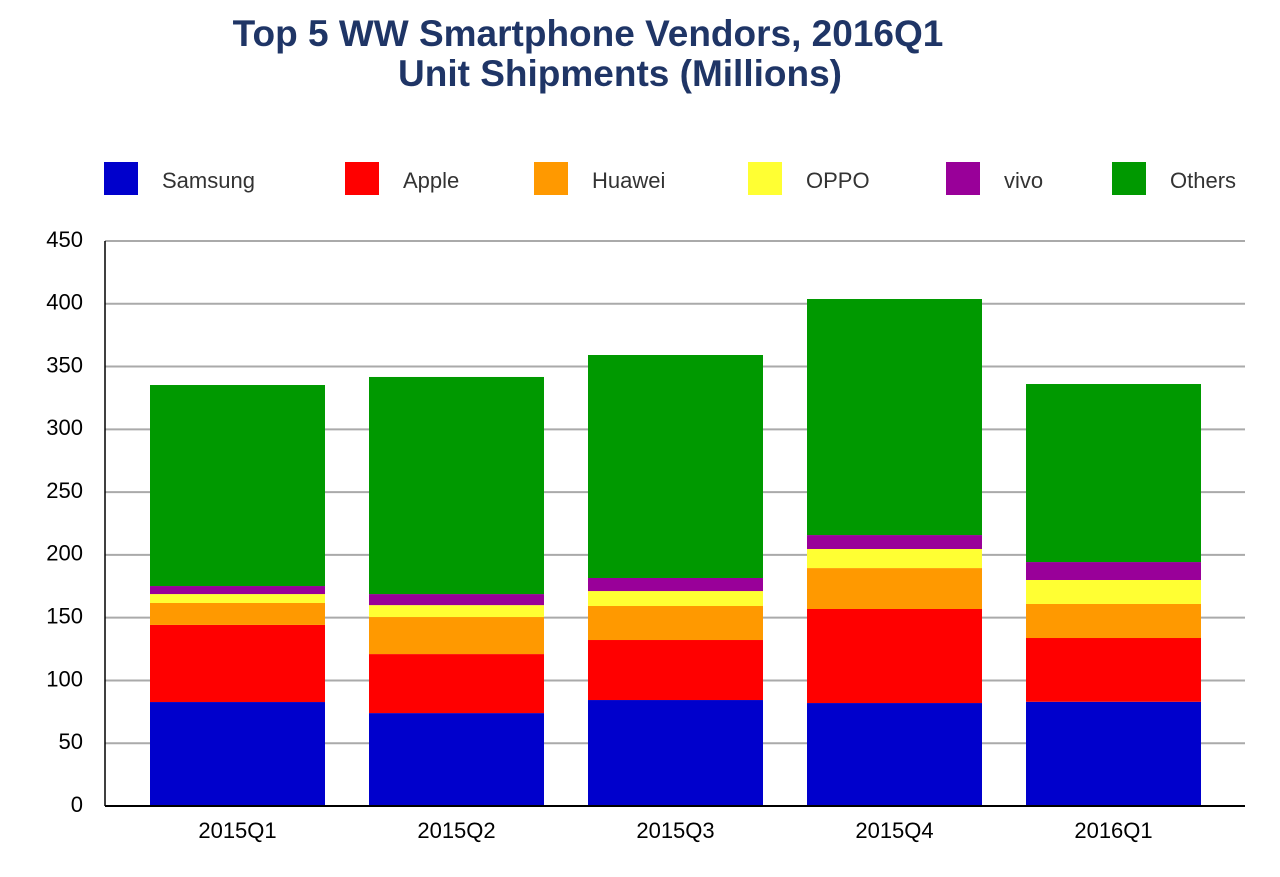 The width and height of the screenshot is (1280, 877). Describe the element at coordinates (894, 830) in the screenshot. I see `x-tick-label: 2015Q4` at that location.